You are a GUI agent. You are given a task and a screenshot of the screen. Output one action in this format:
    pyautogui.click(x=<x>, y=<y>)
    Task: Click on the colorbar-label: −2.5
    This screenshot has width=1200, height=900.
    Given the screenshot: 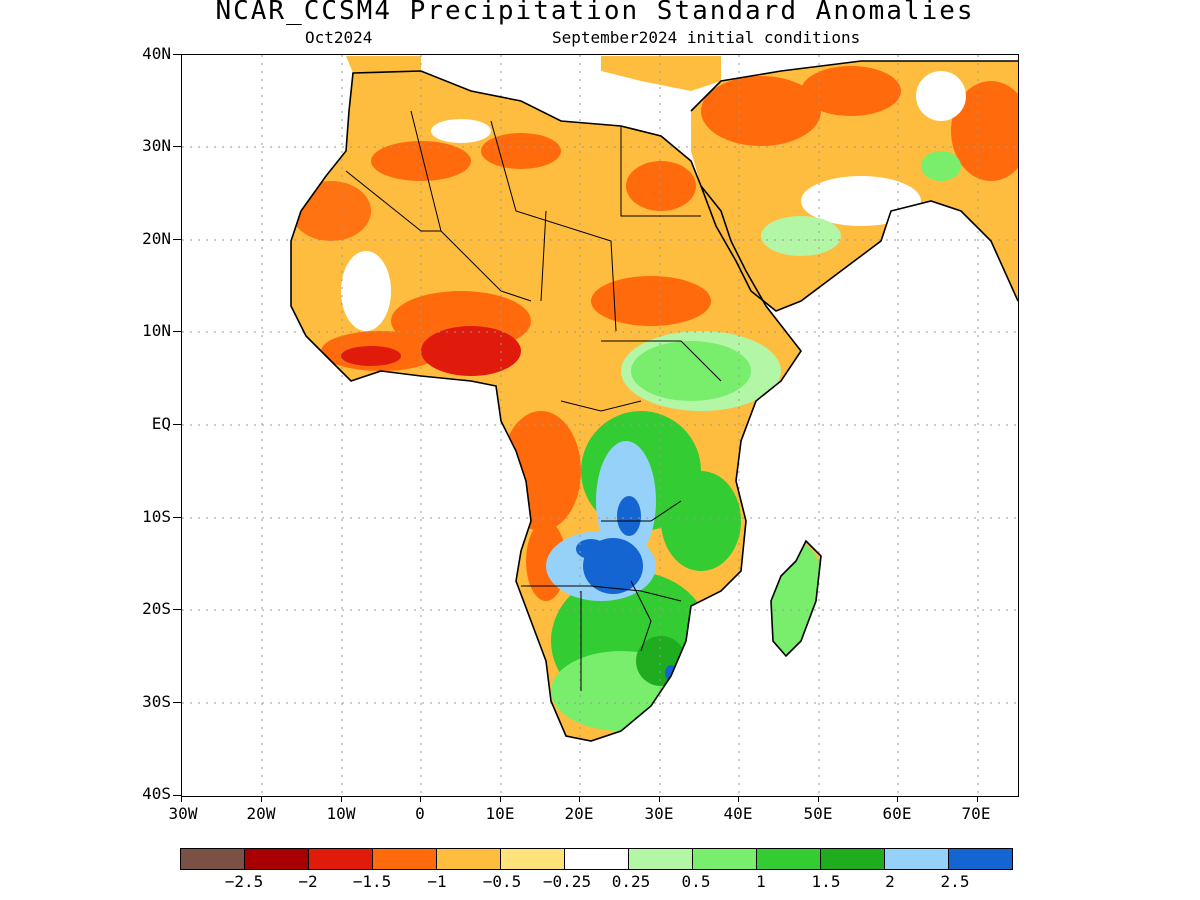 What is the action you would take?
    pyautogui.click(x=244, y=881)
    